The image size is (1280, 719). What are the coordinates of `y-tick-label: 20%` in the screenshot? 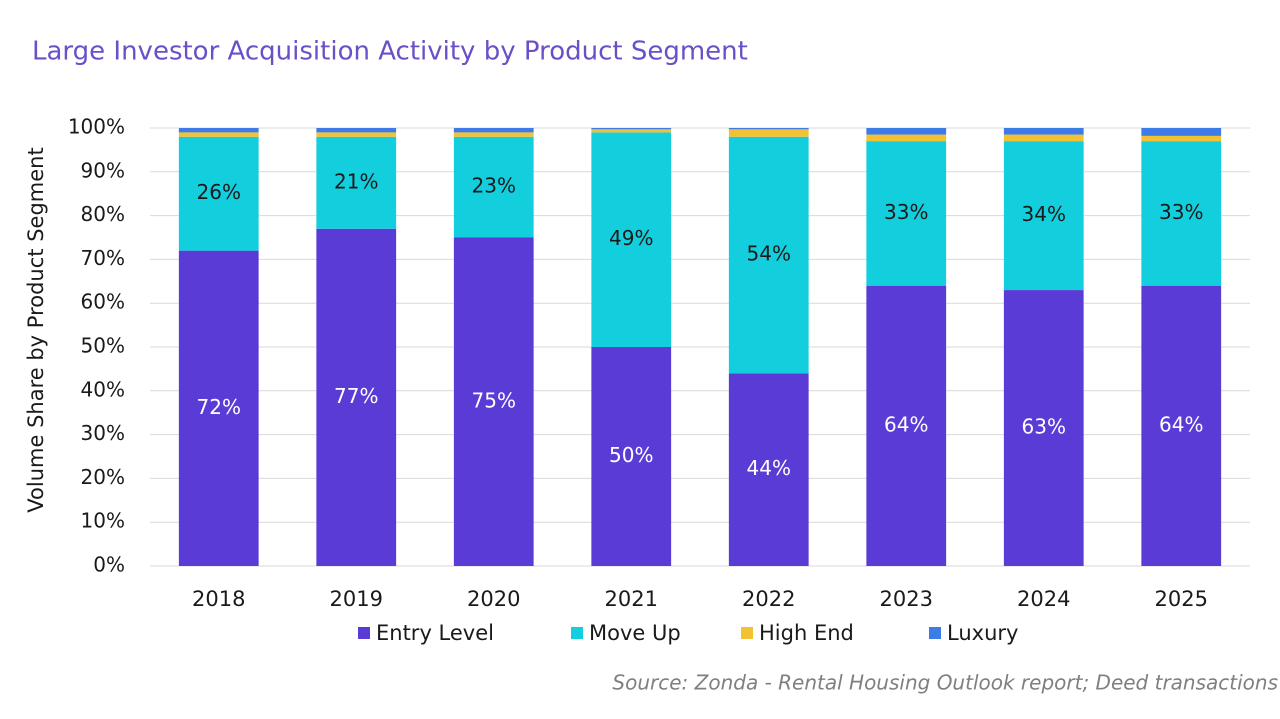 It's located at (103, 477).